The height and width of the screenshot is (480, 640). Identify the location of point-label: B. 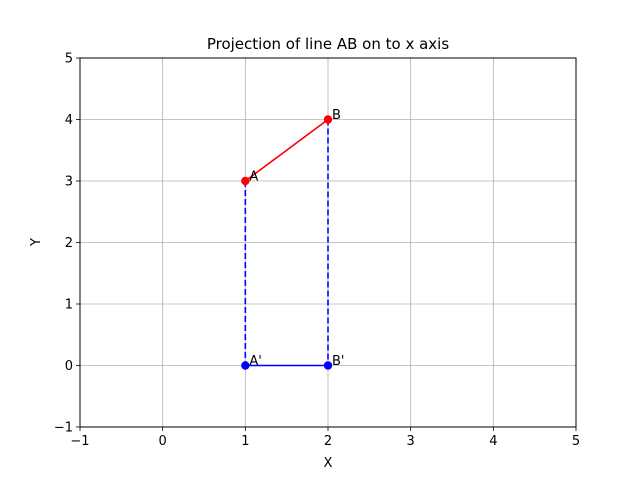
(336, 115).